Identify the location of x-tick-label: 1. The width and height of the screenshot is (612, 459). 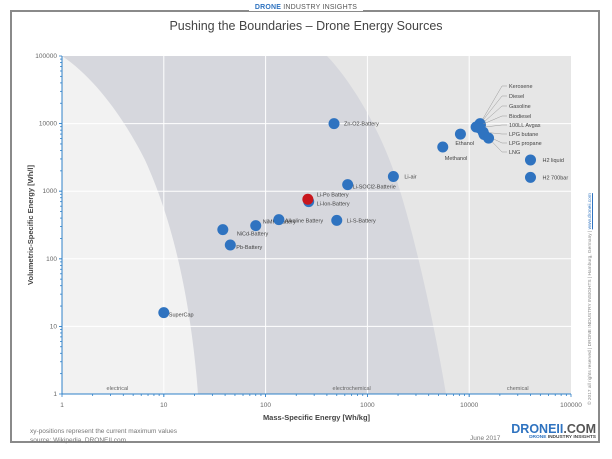
(62, 405).